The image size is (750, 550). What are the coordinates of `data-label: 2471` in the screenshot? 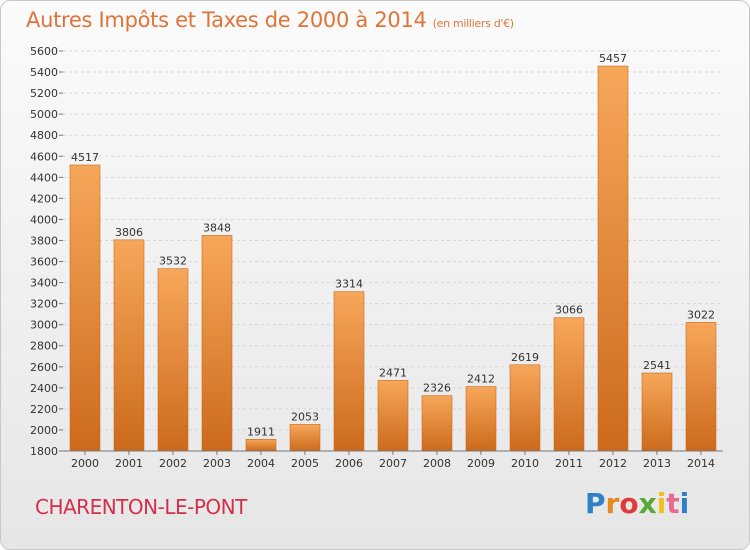 It's located at (393, 372).